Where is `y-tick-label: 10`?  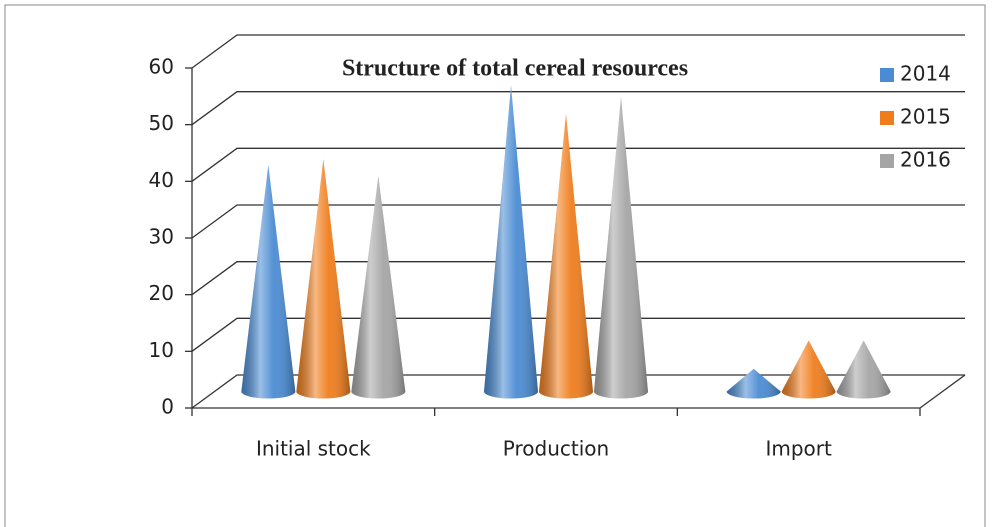 y-tick-label: 10 is located at coordinates (161, 350).